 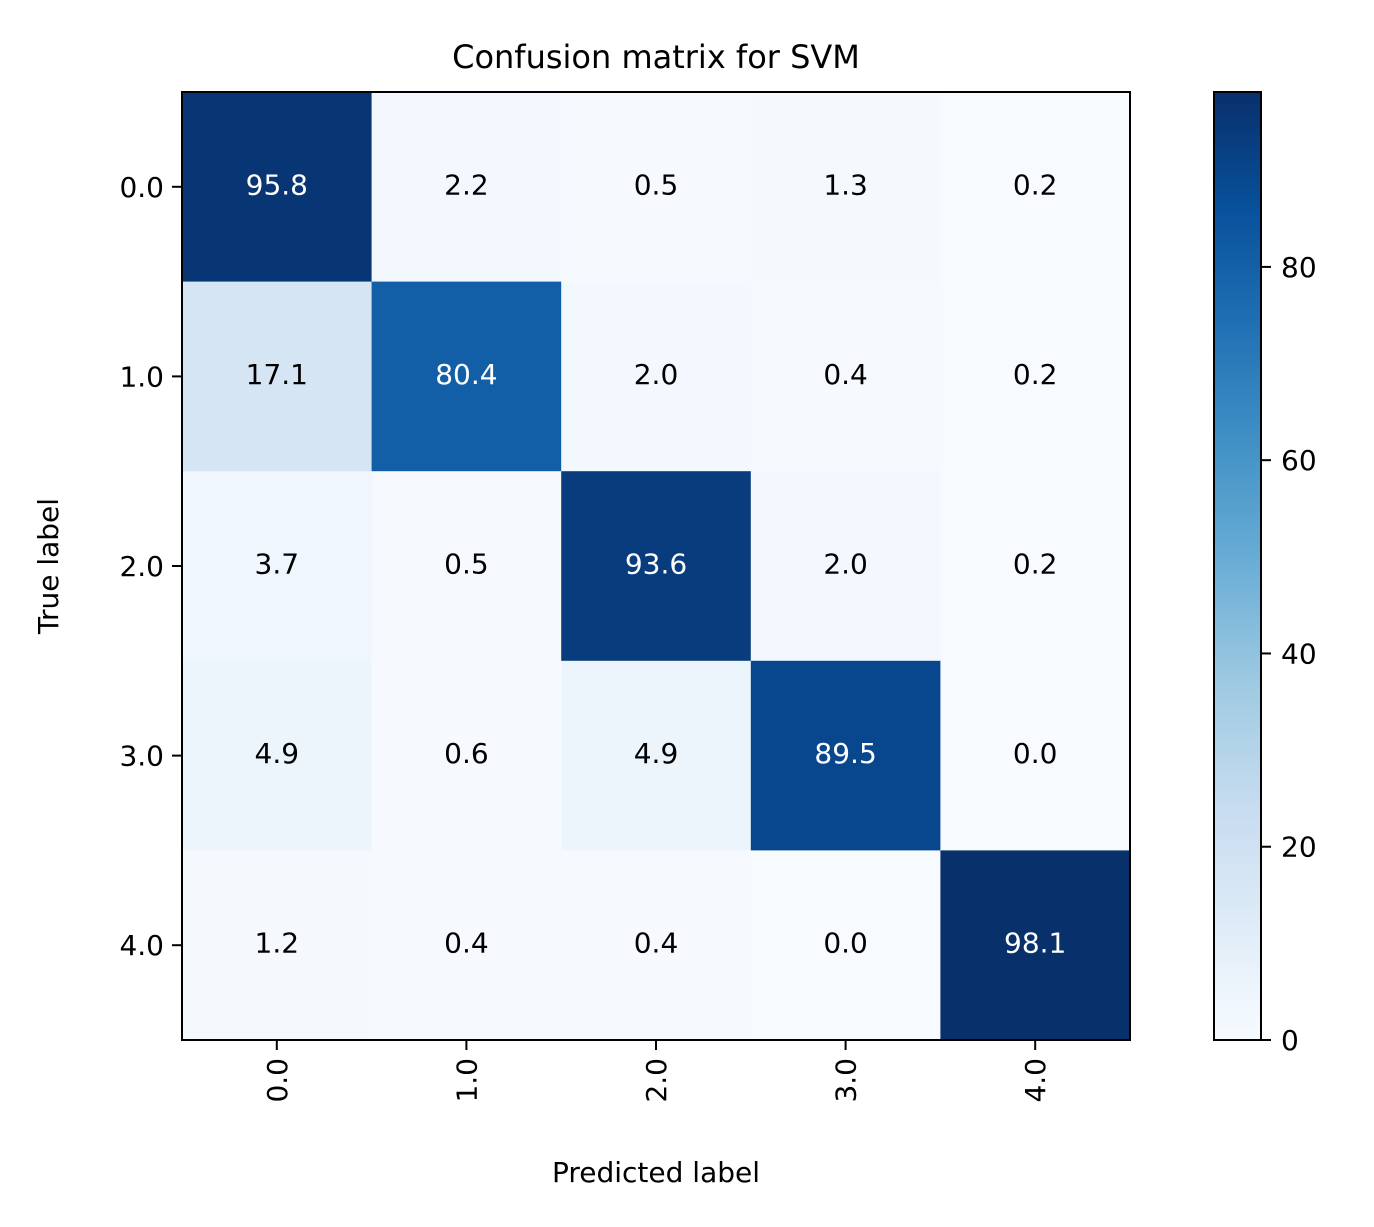 I want to click on y-tick-label: 1.0, so click(x=141, y=376).